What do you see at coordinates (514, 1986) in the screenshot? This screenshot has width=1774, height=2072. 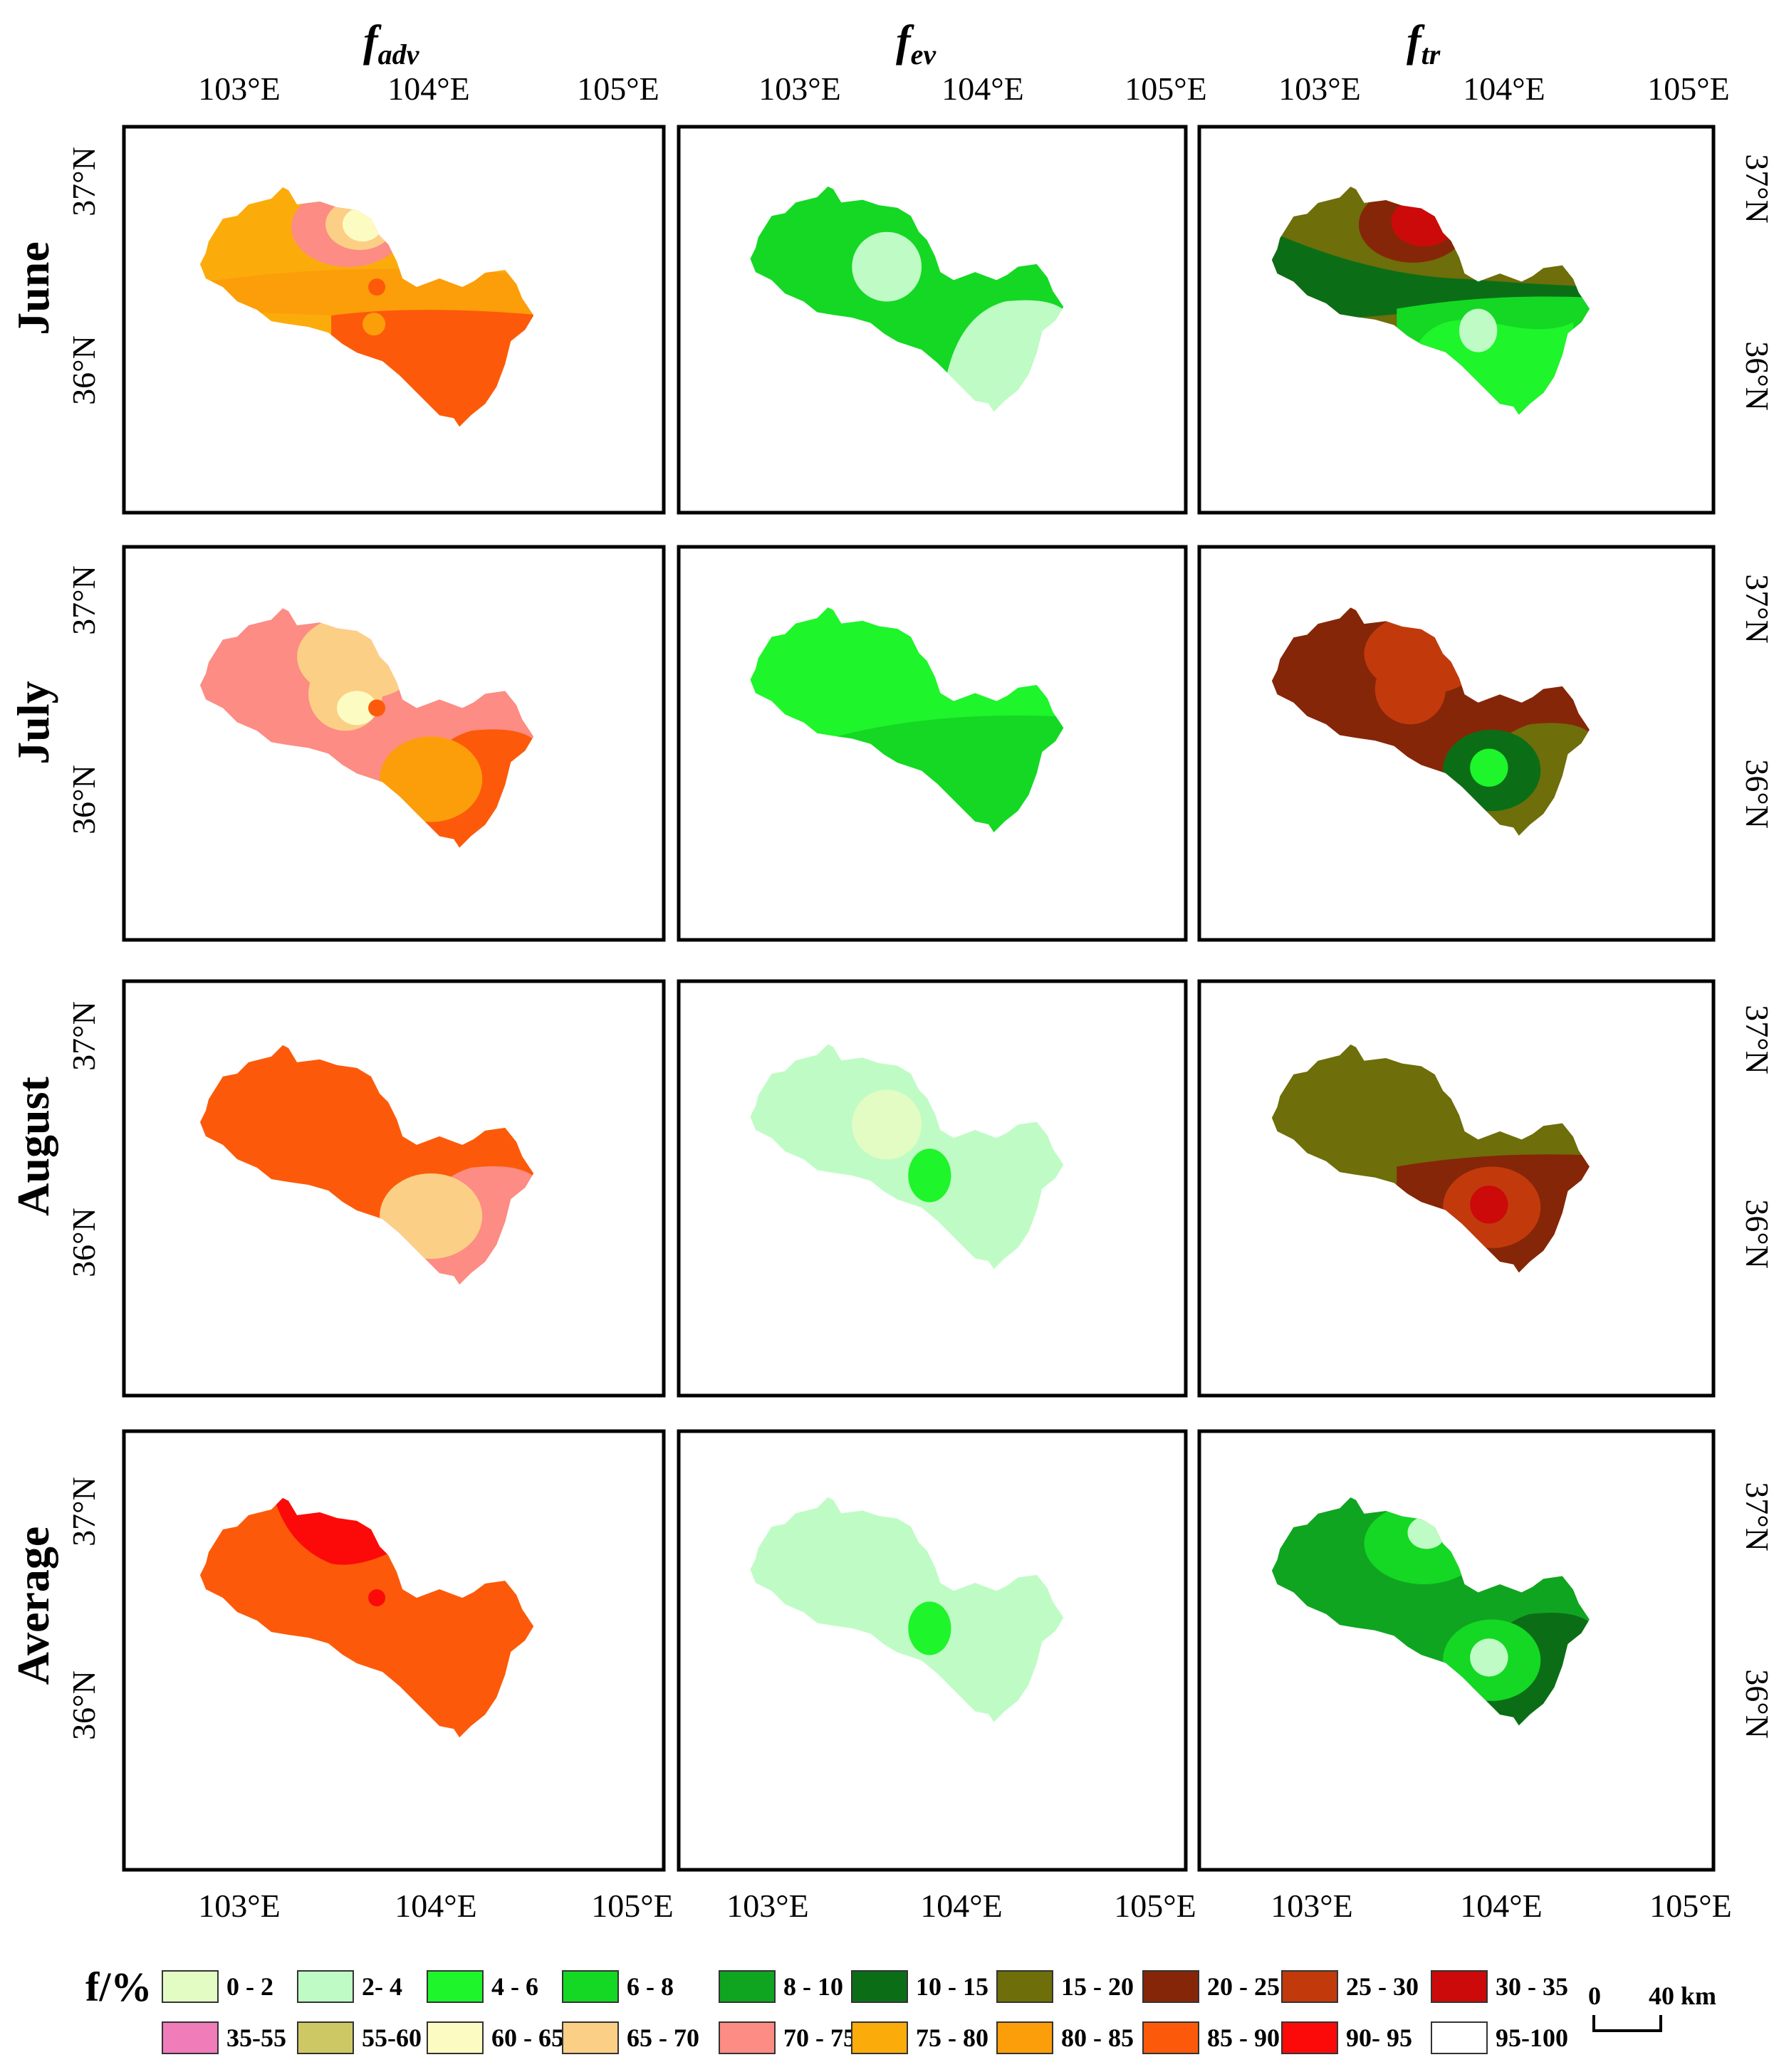 I see `legend-label: 4 - 6` at bounding box center [514, 1986].